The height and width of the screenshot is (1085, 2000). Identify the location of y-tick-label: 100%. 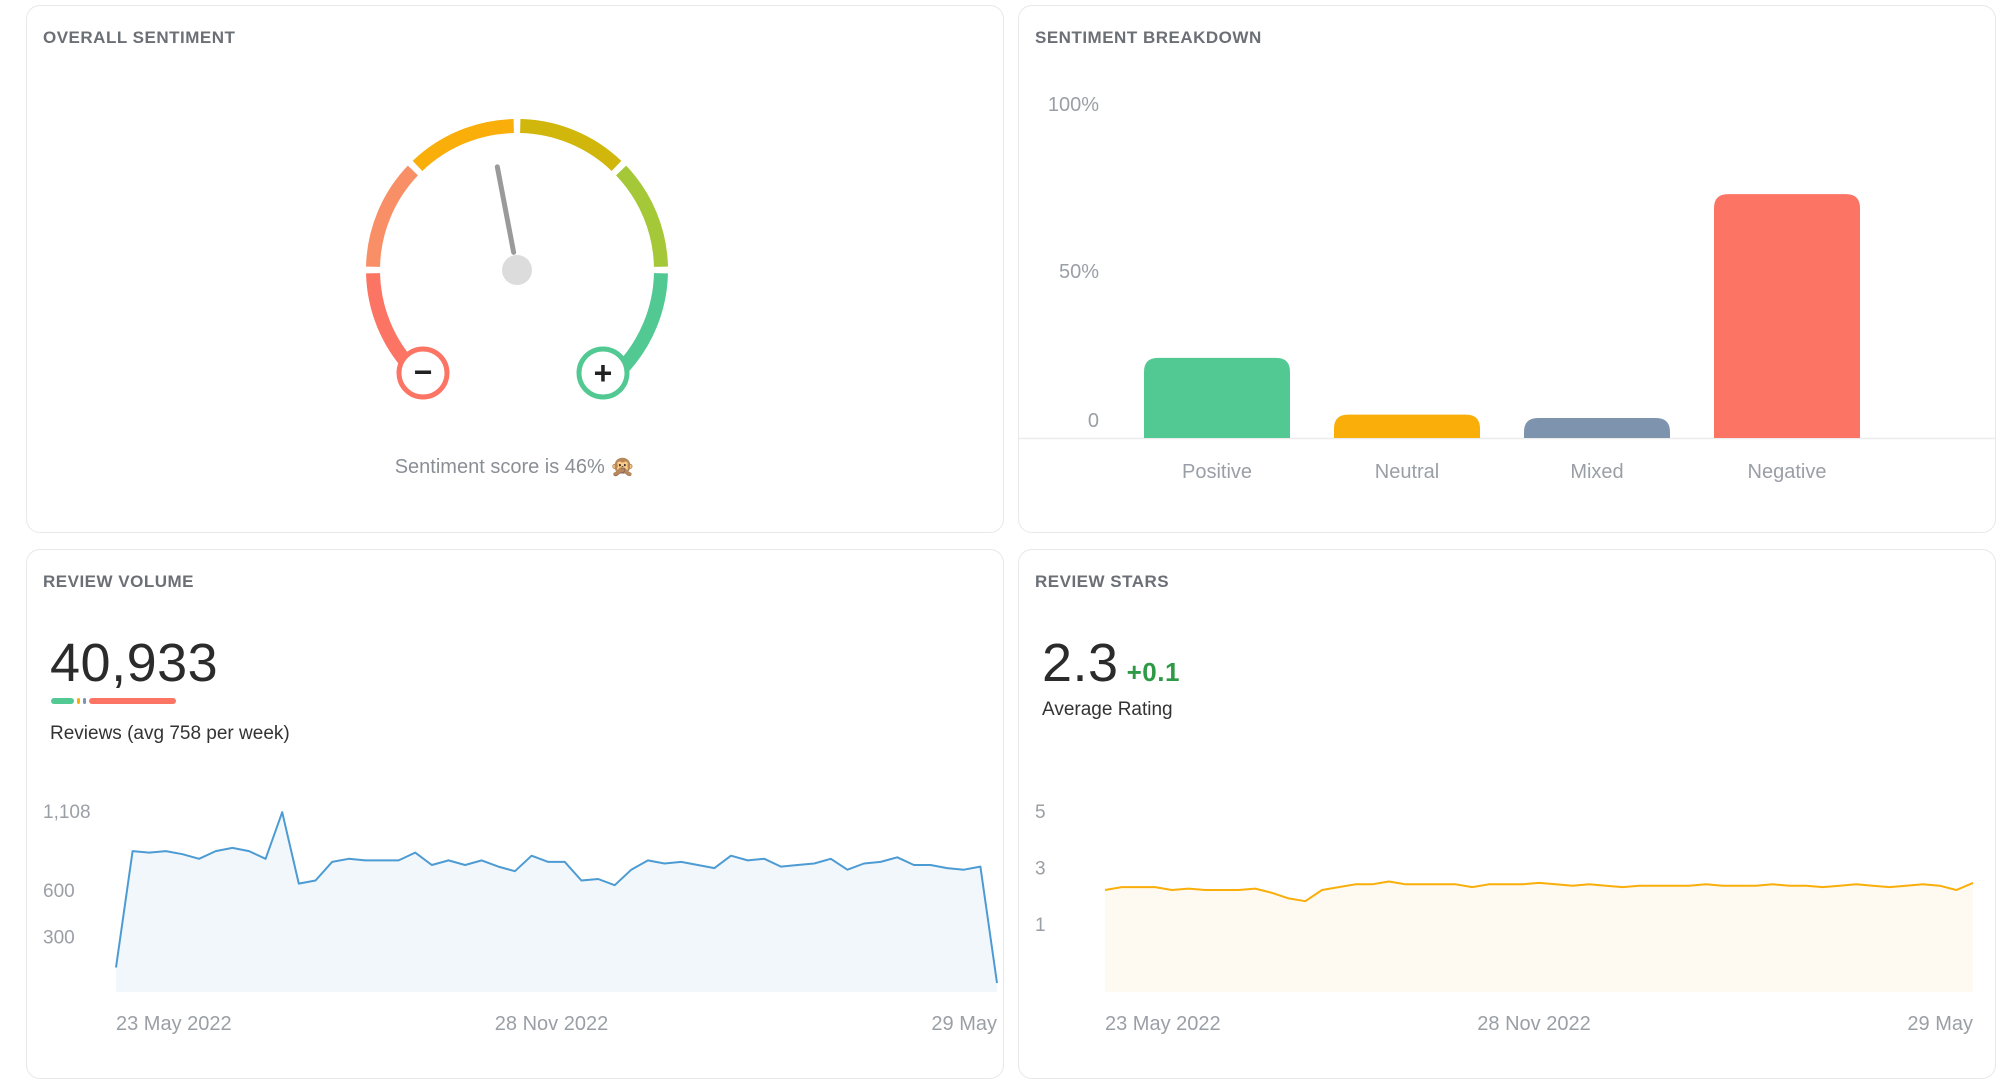
(1073, 105).